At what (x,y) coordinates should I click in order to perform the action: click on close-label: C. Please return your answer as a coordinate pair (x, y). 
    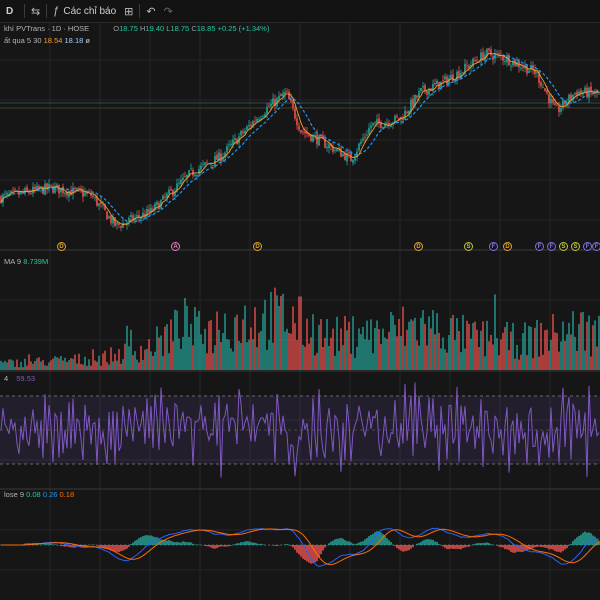
    Looking at the image, I should click on (194, 28).